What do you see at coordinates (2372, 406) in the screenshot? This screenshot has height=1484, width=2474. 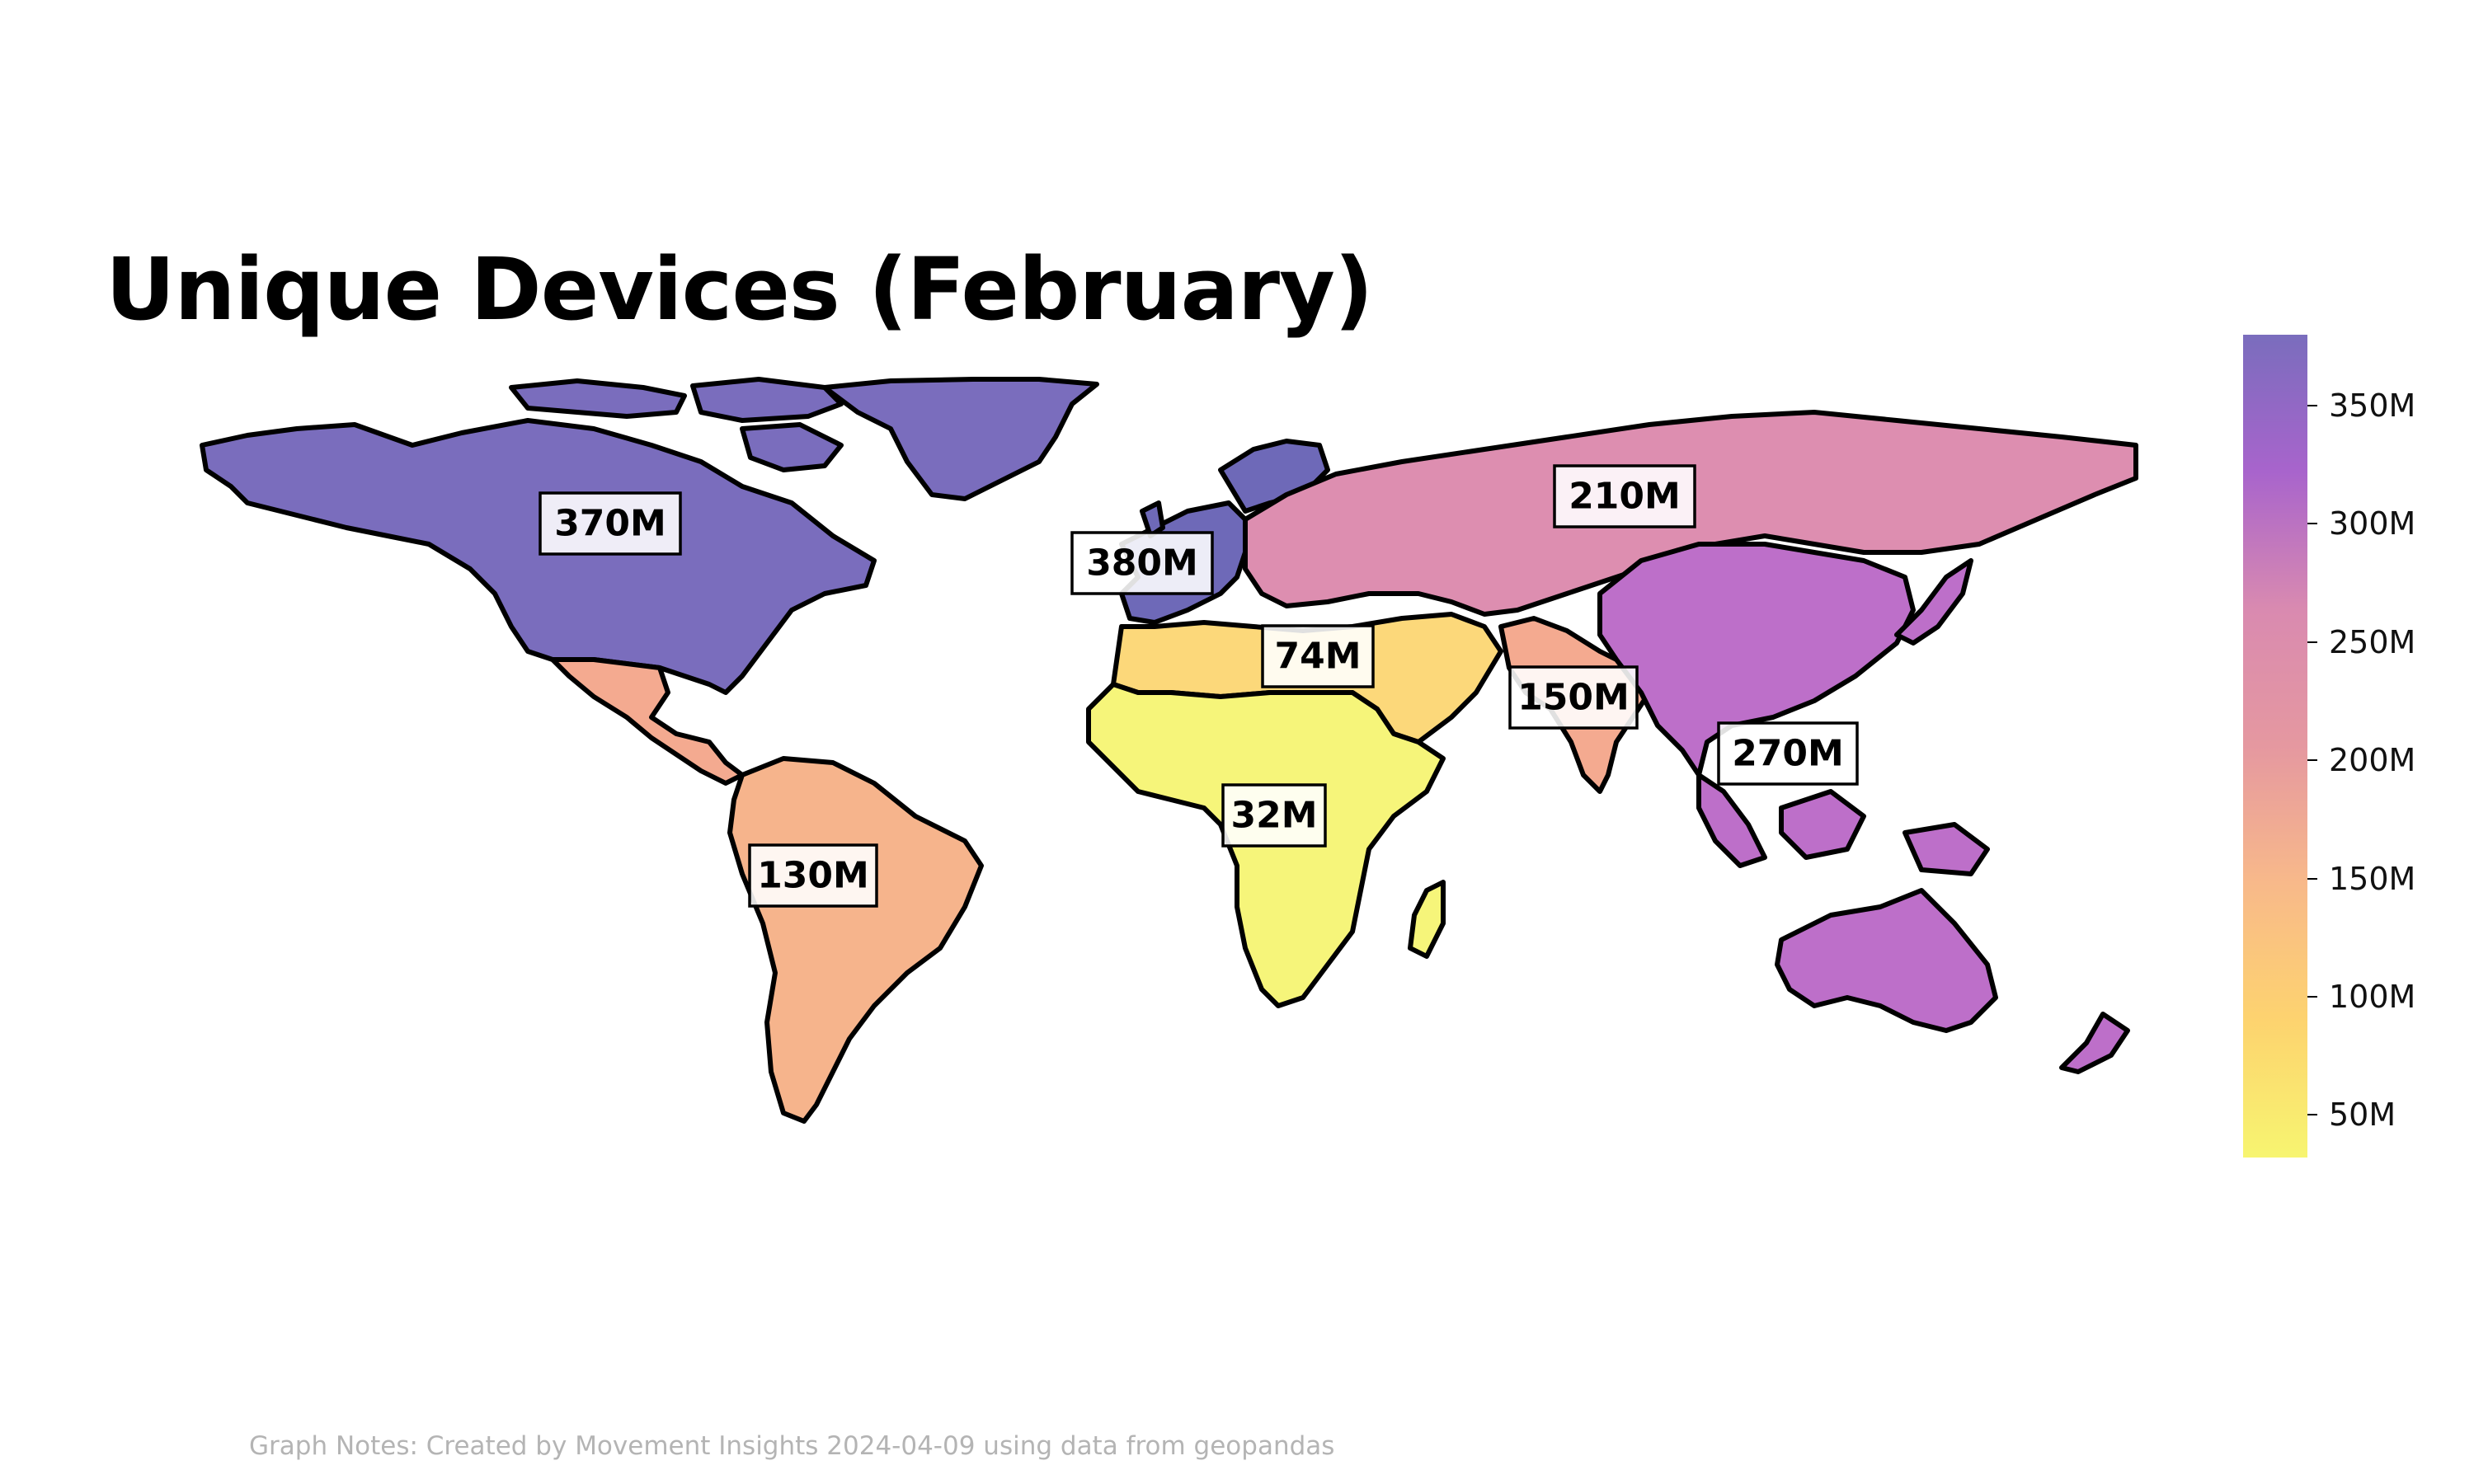 I see `colorbar-tick-label: 350M` at bounding box center [2372, 406].